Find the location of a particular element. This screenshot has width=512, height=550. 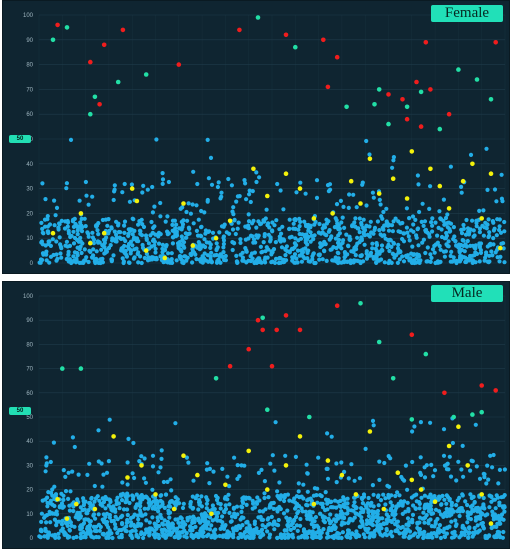

y-tick-label: 50 is located at coordinates (29, 418).